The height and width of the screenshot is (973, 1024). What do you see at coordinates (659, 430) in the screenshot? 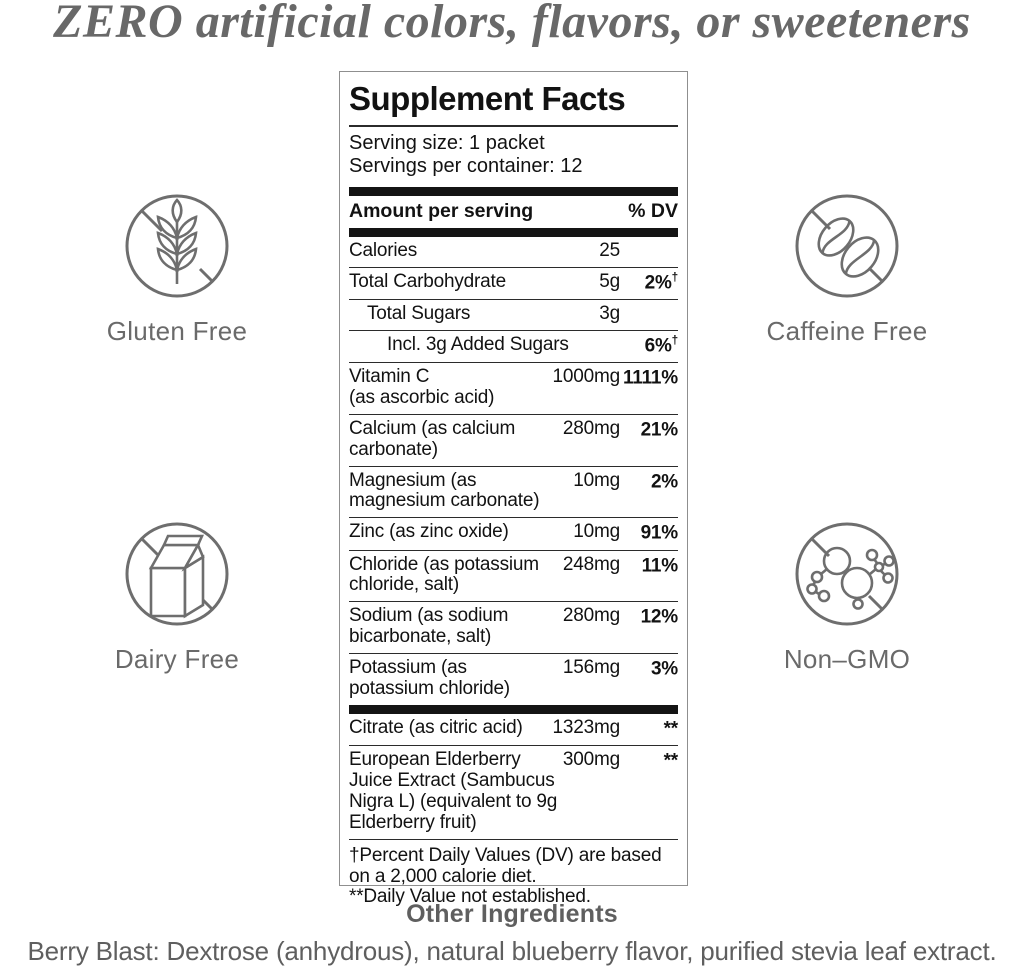
I see `nutrient-dv: 21%` at bounding box center [659, 430].